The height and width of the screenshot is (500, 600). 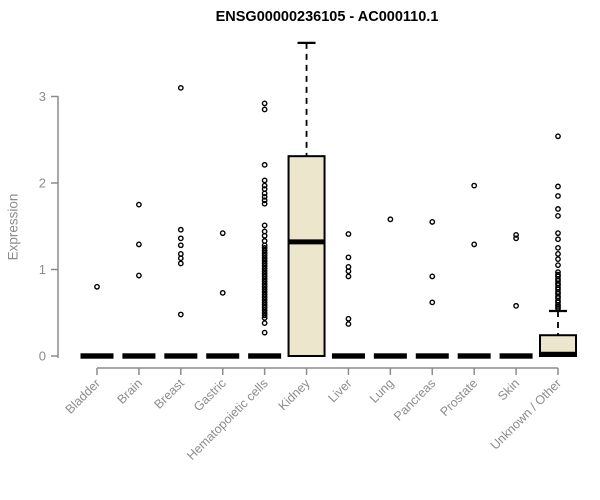 I want to click on flat-box-pancreas, so click(x=432, y=356).